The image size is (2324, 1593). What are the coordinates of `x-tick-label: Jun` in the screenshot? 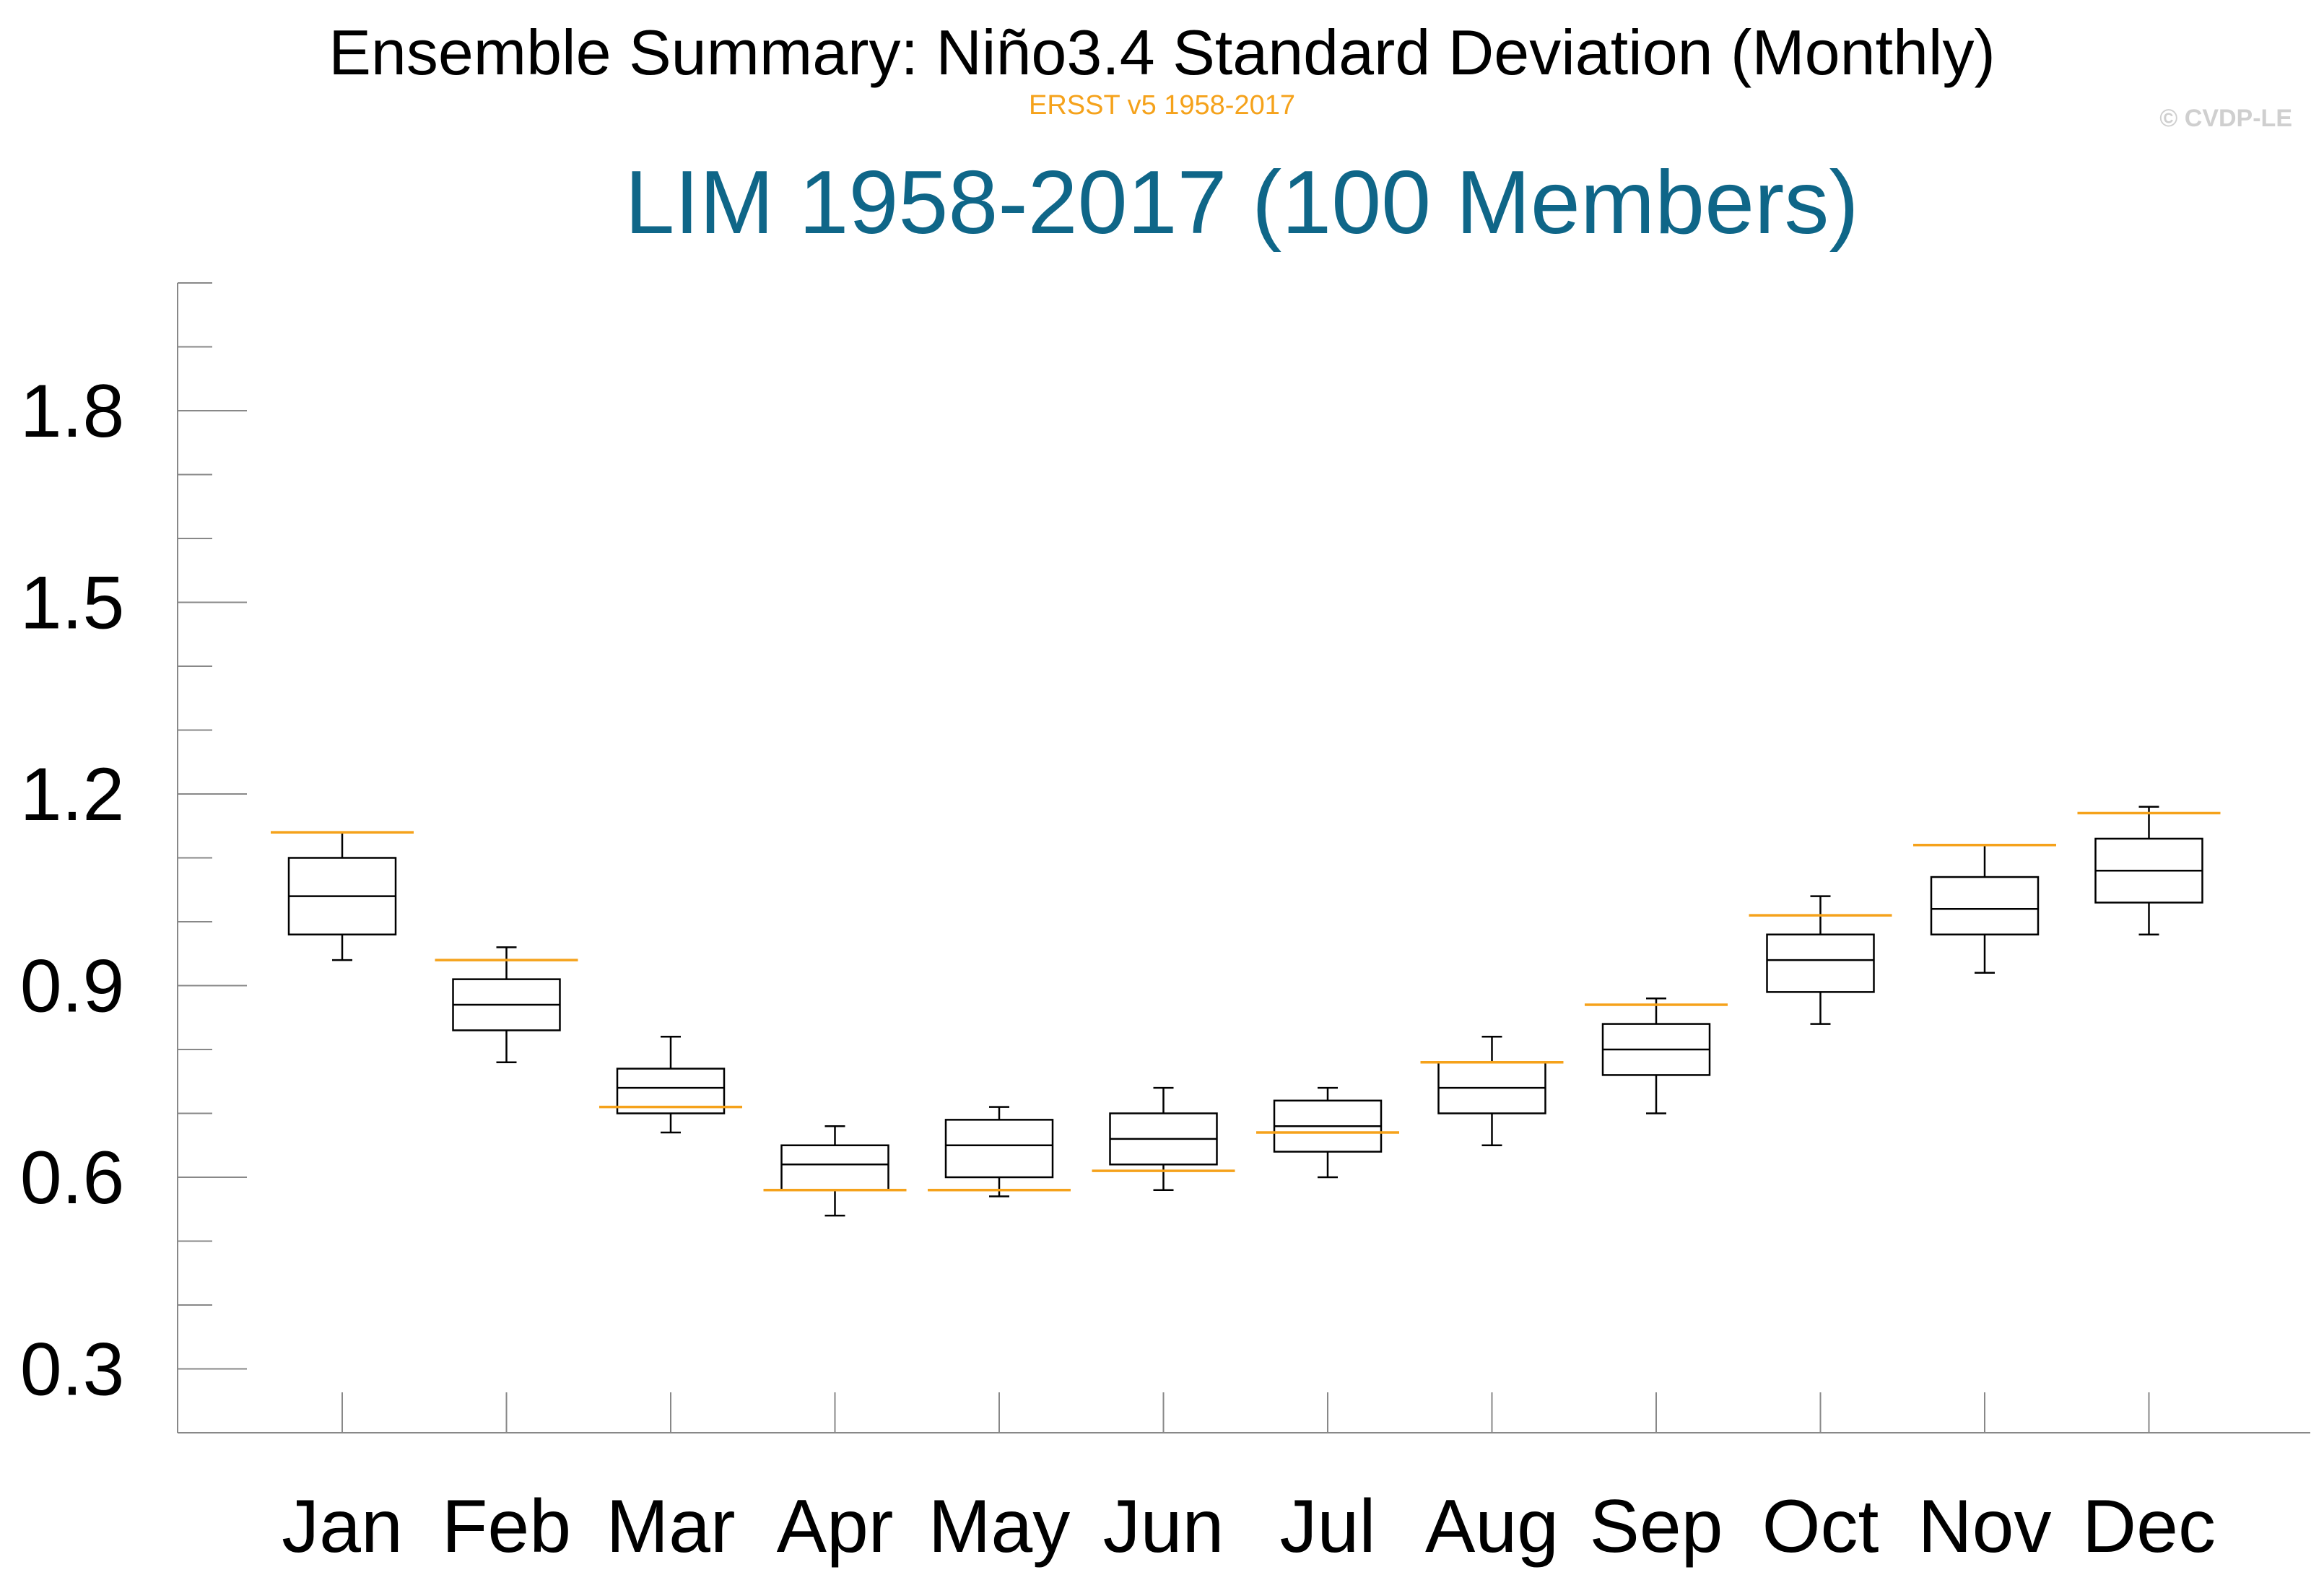 It's located at (1163, 1526).